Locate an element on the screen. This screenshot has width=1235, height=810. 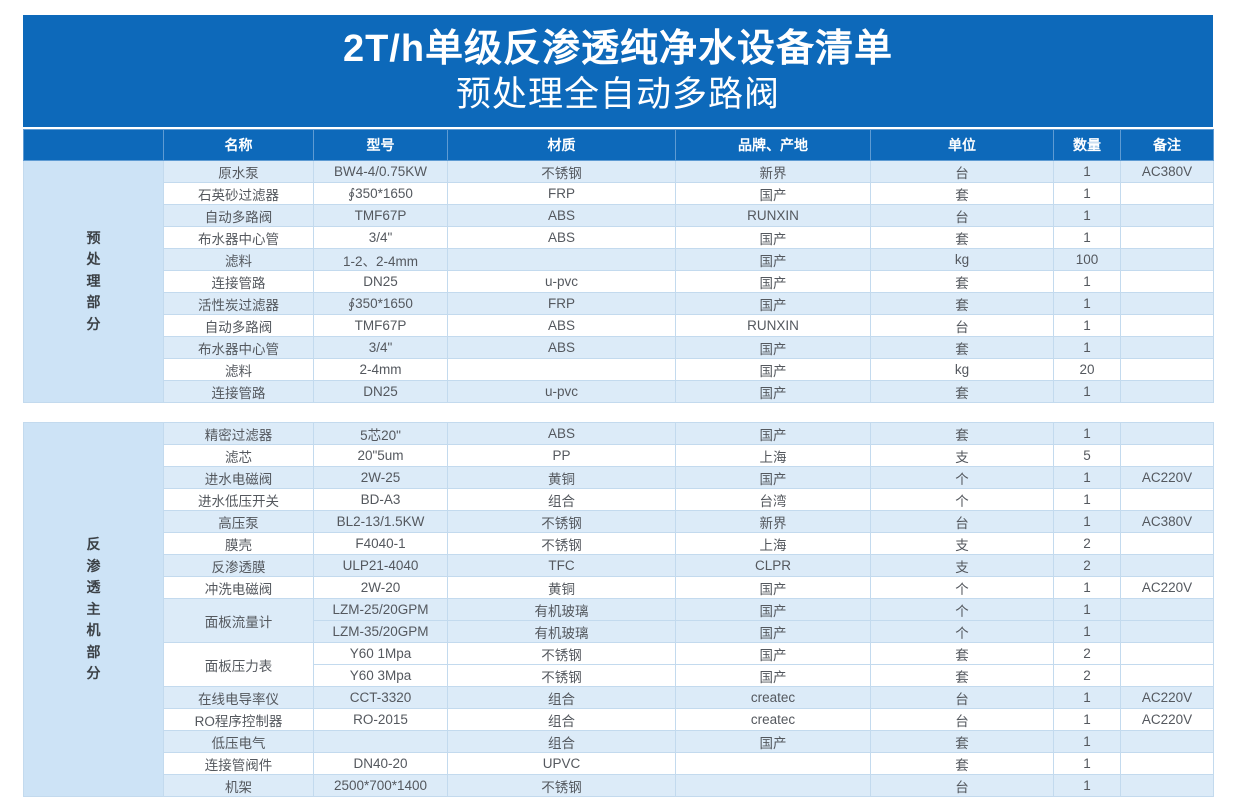
cell-model: 1-2、2-4mm is located at coordinates (380, 259).